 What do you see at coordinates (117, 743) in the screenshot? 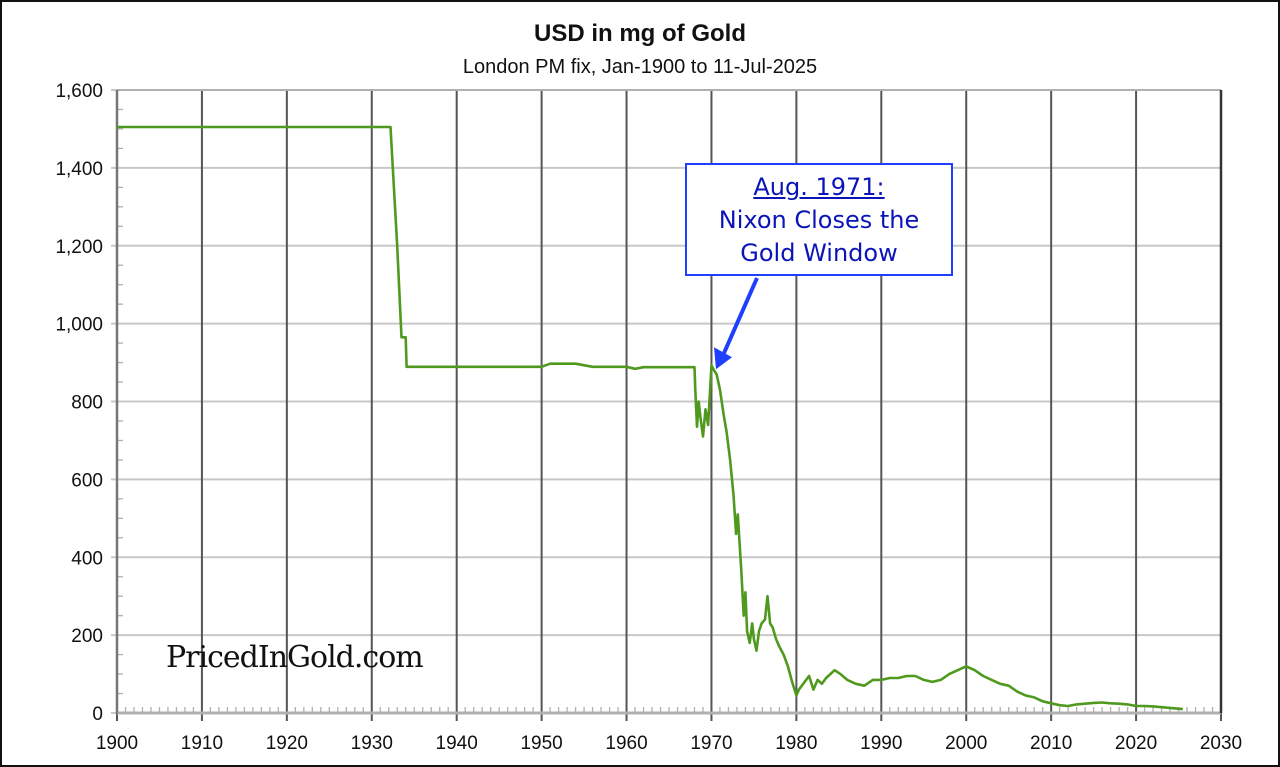
I see `x-tick-label: 1900` at bounding box center [117, 743].